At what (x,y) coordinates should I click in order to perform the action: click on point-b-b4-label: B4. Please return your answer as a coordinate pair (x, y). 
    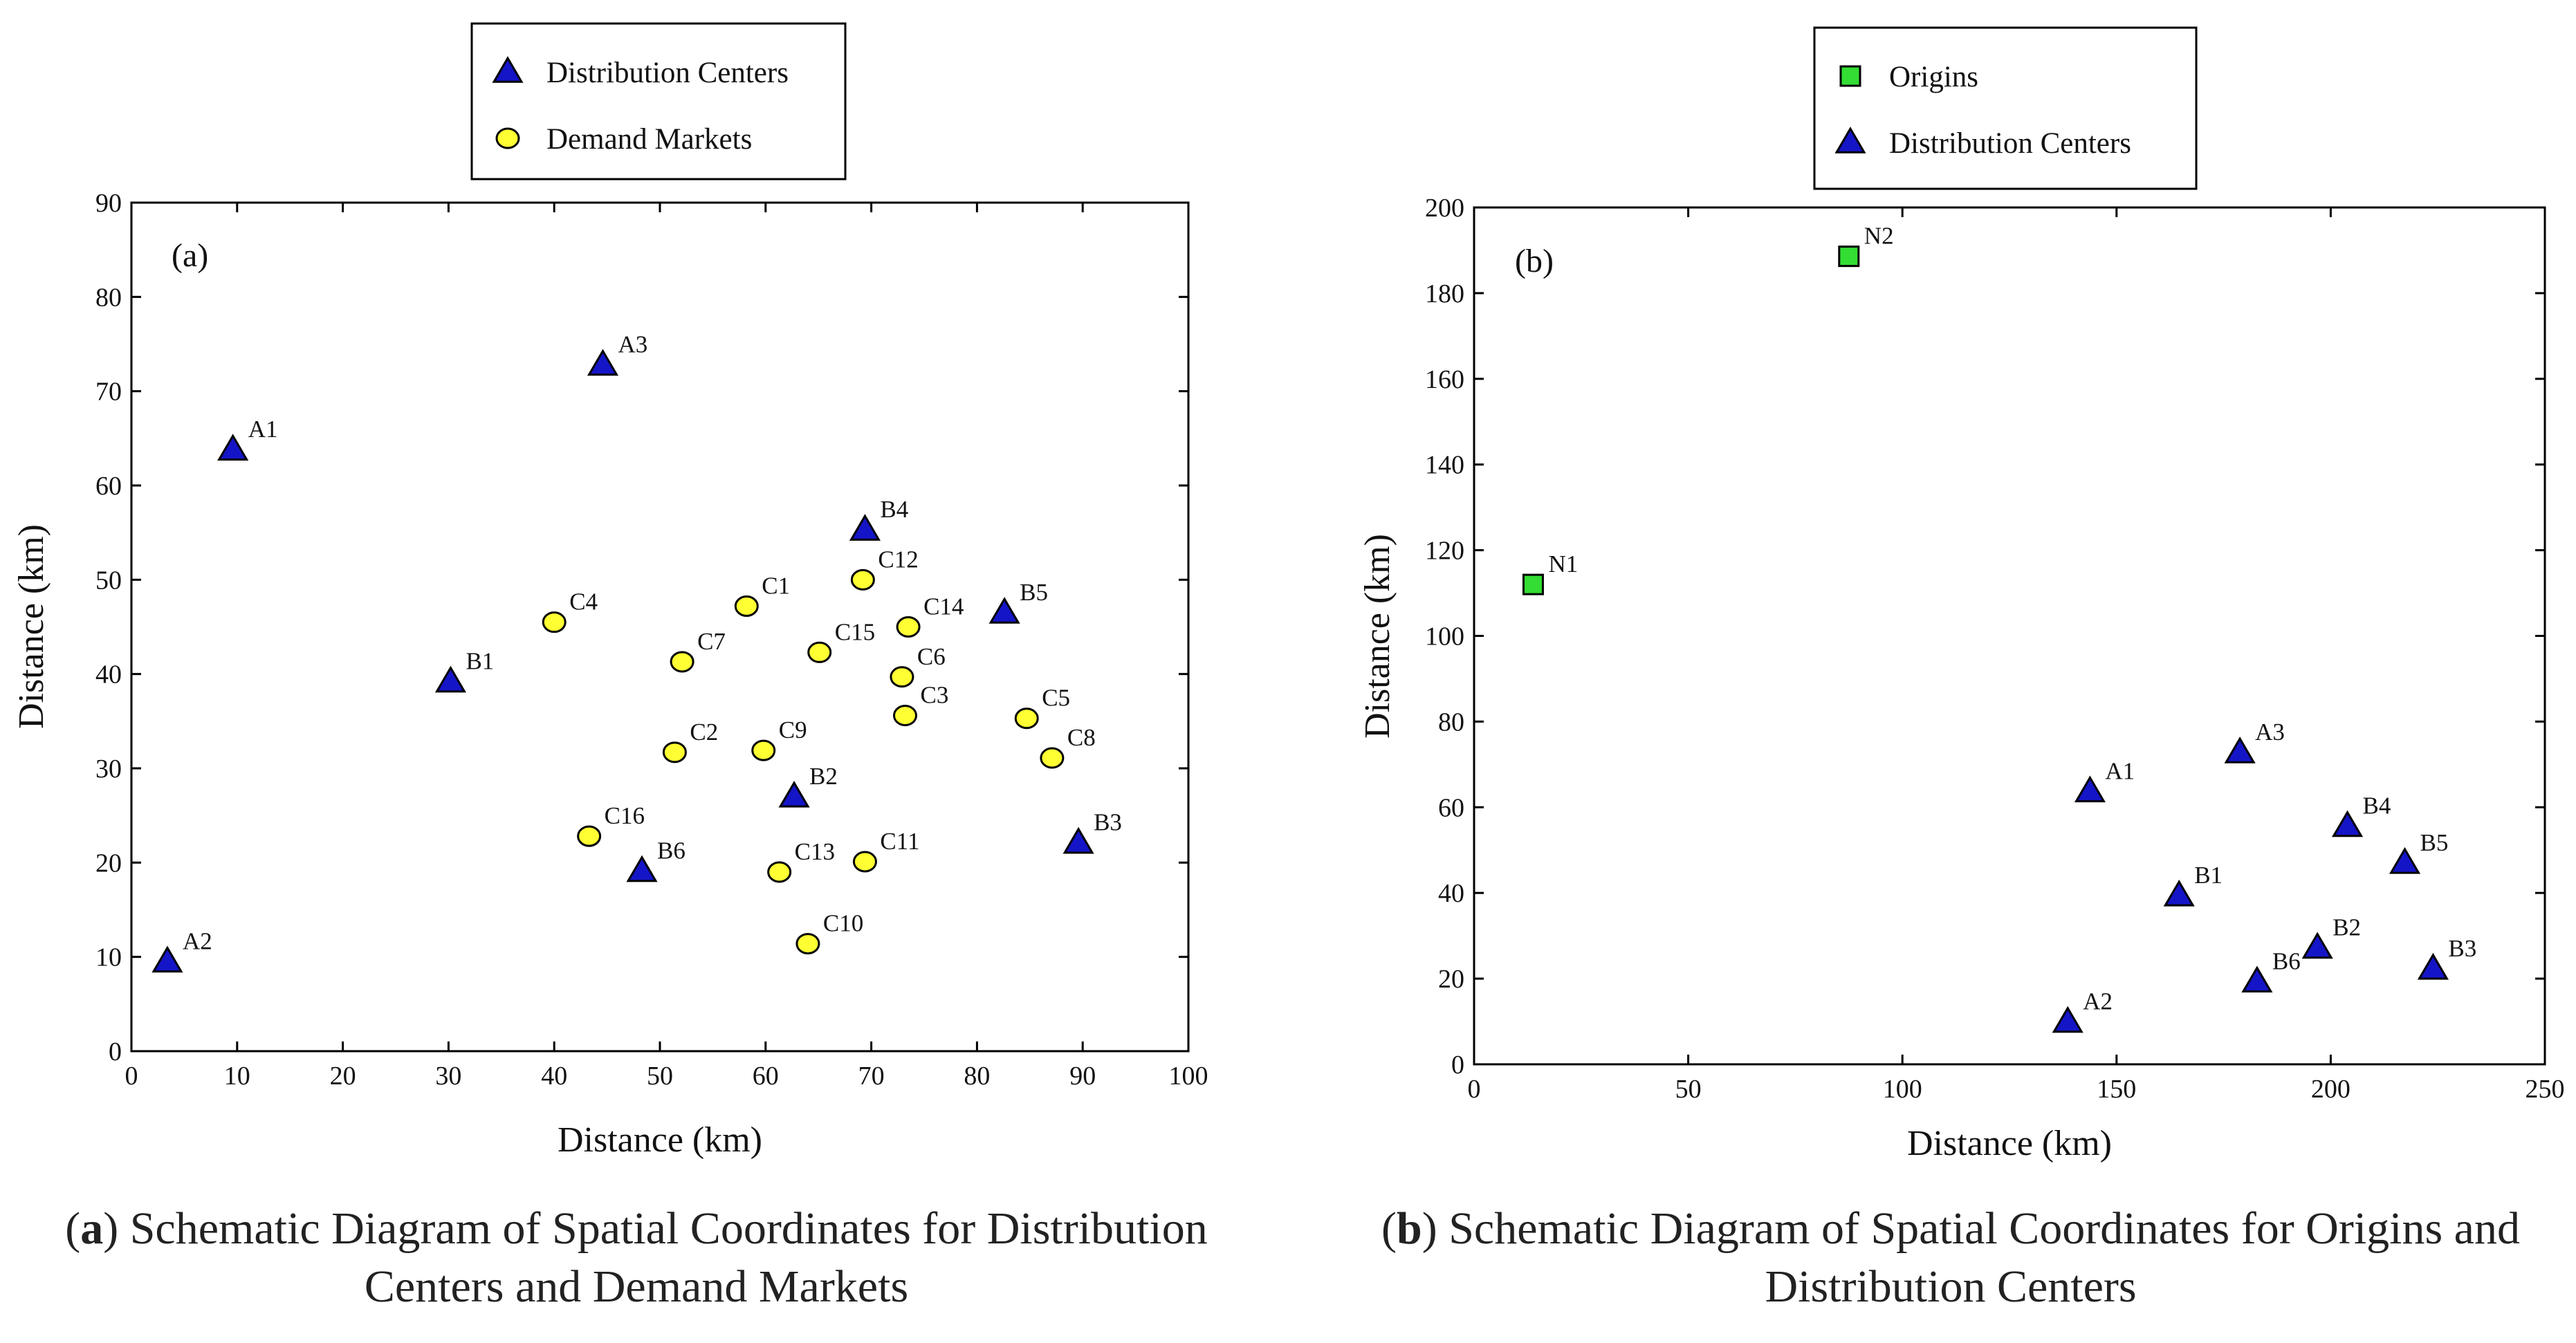
    Looking at the image, I should click on (2377, 806).